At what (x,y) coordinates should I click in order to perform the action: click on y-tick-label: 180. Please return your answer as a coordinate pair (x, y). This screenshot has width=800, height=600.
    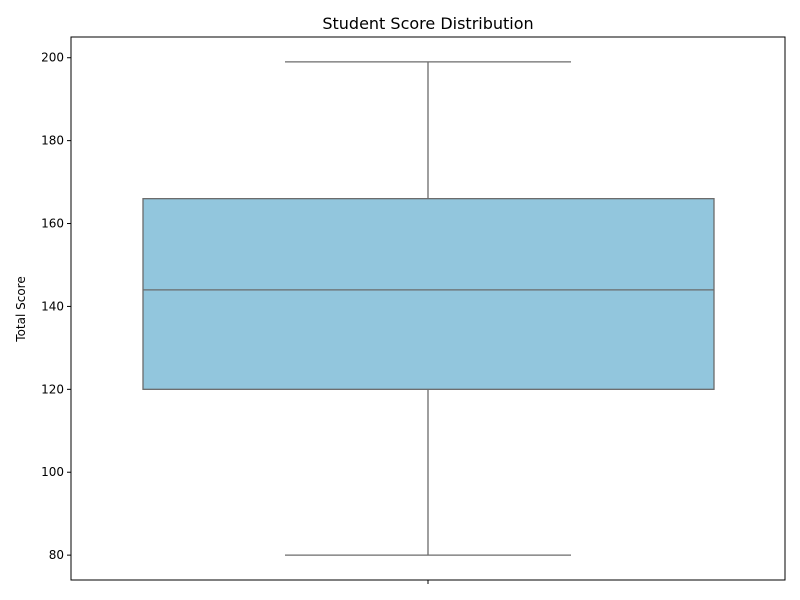
    Looking at the image, I should click on (52, 141).